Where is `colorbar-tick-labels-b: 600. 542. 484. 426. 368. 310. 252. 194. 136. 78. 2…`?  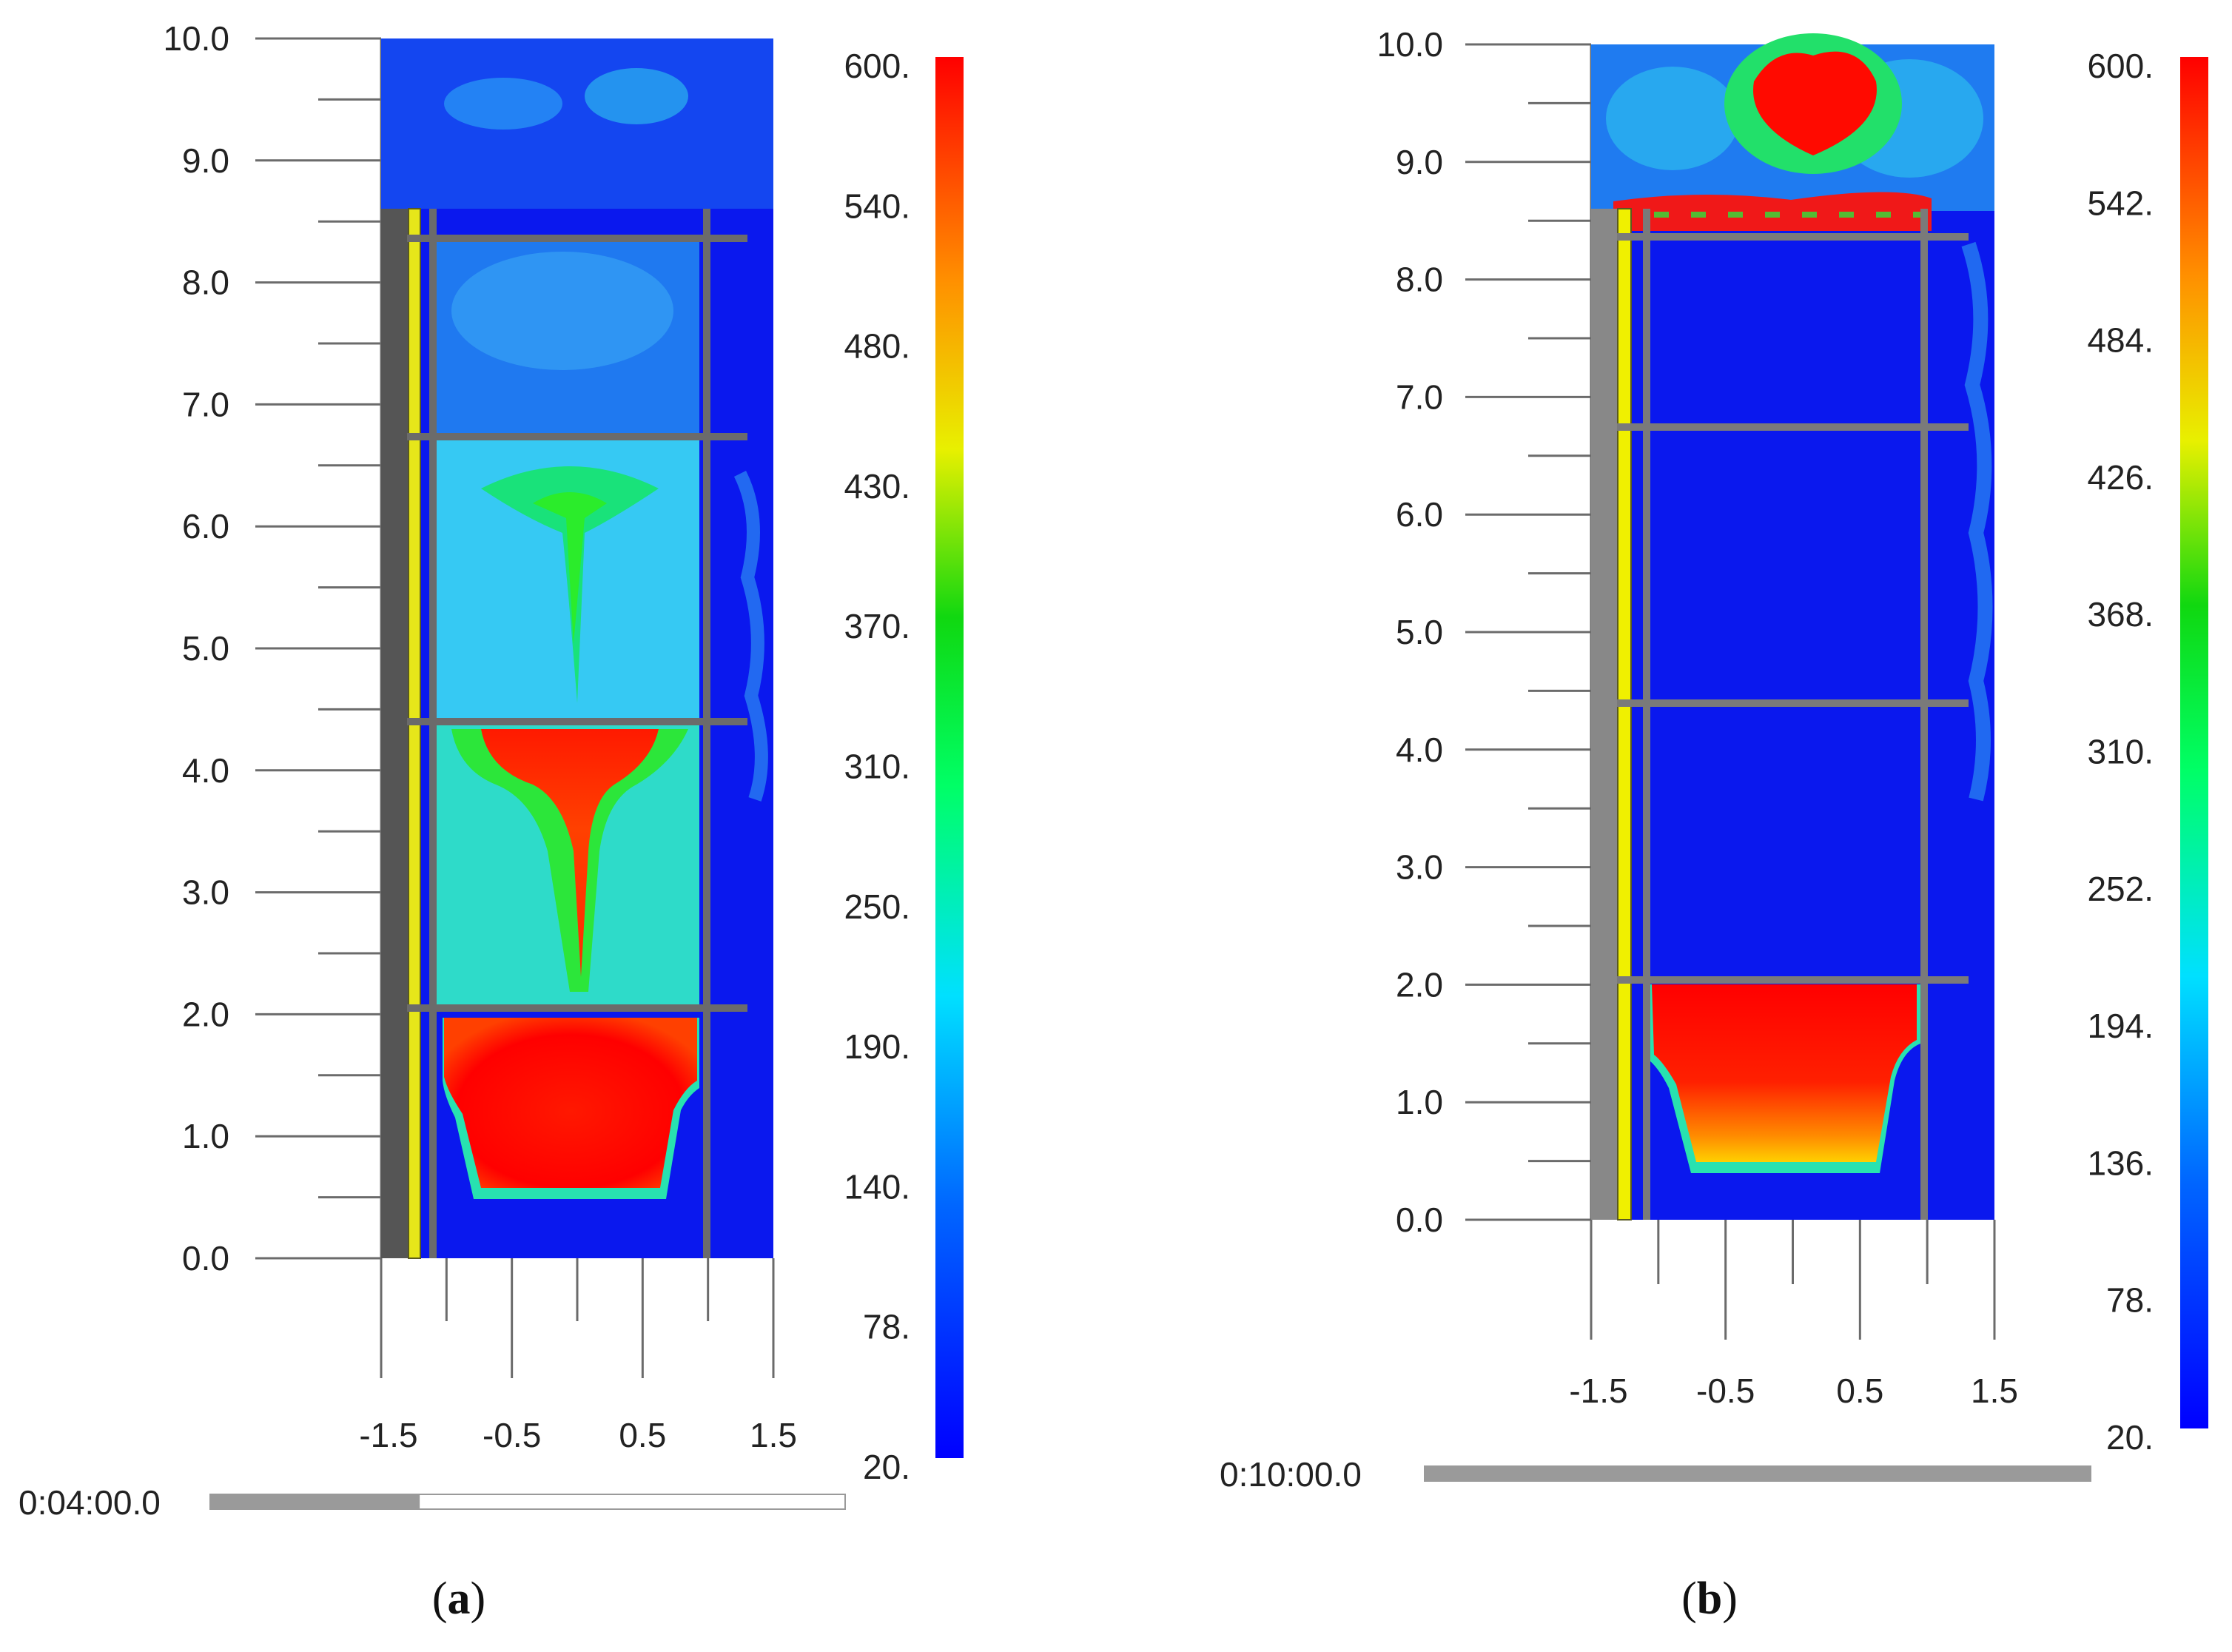 colorbar-tick-labels-b: 600. 542. 484. 426. 368. 310. 252. 194. 136. 78. 2… is located at coordinates (2120, 752).